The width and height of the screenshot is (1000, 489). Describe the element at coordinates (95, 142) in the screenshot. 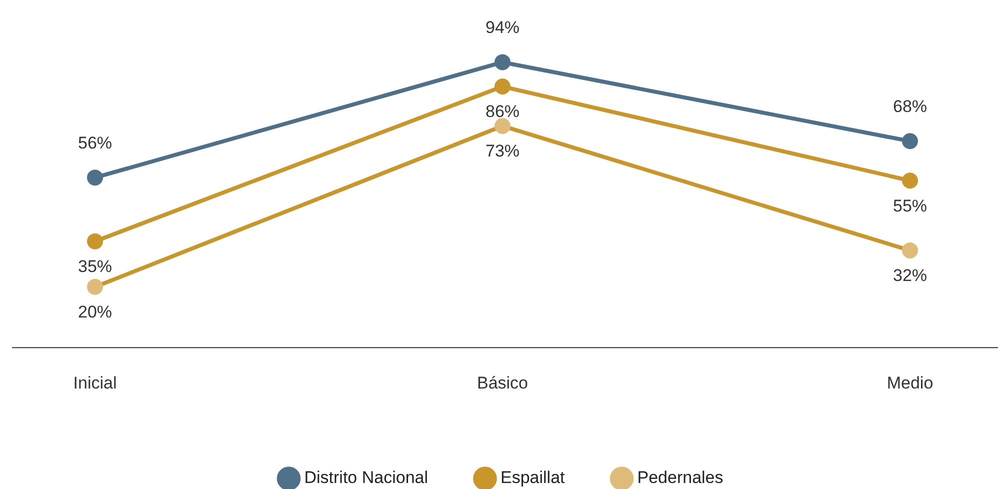

I see `data-label: 56%` at that location.